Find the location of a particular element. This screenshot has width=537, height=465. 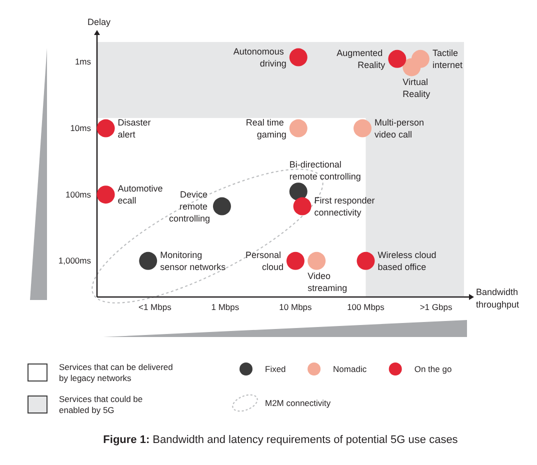

y-tick-label: 100ms is located at coordinates (78, 194).